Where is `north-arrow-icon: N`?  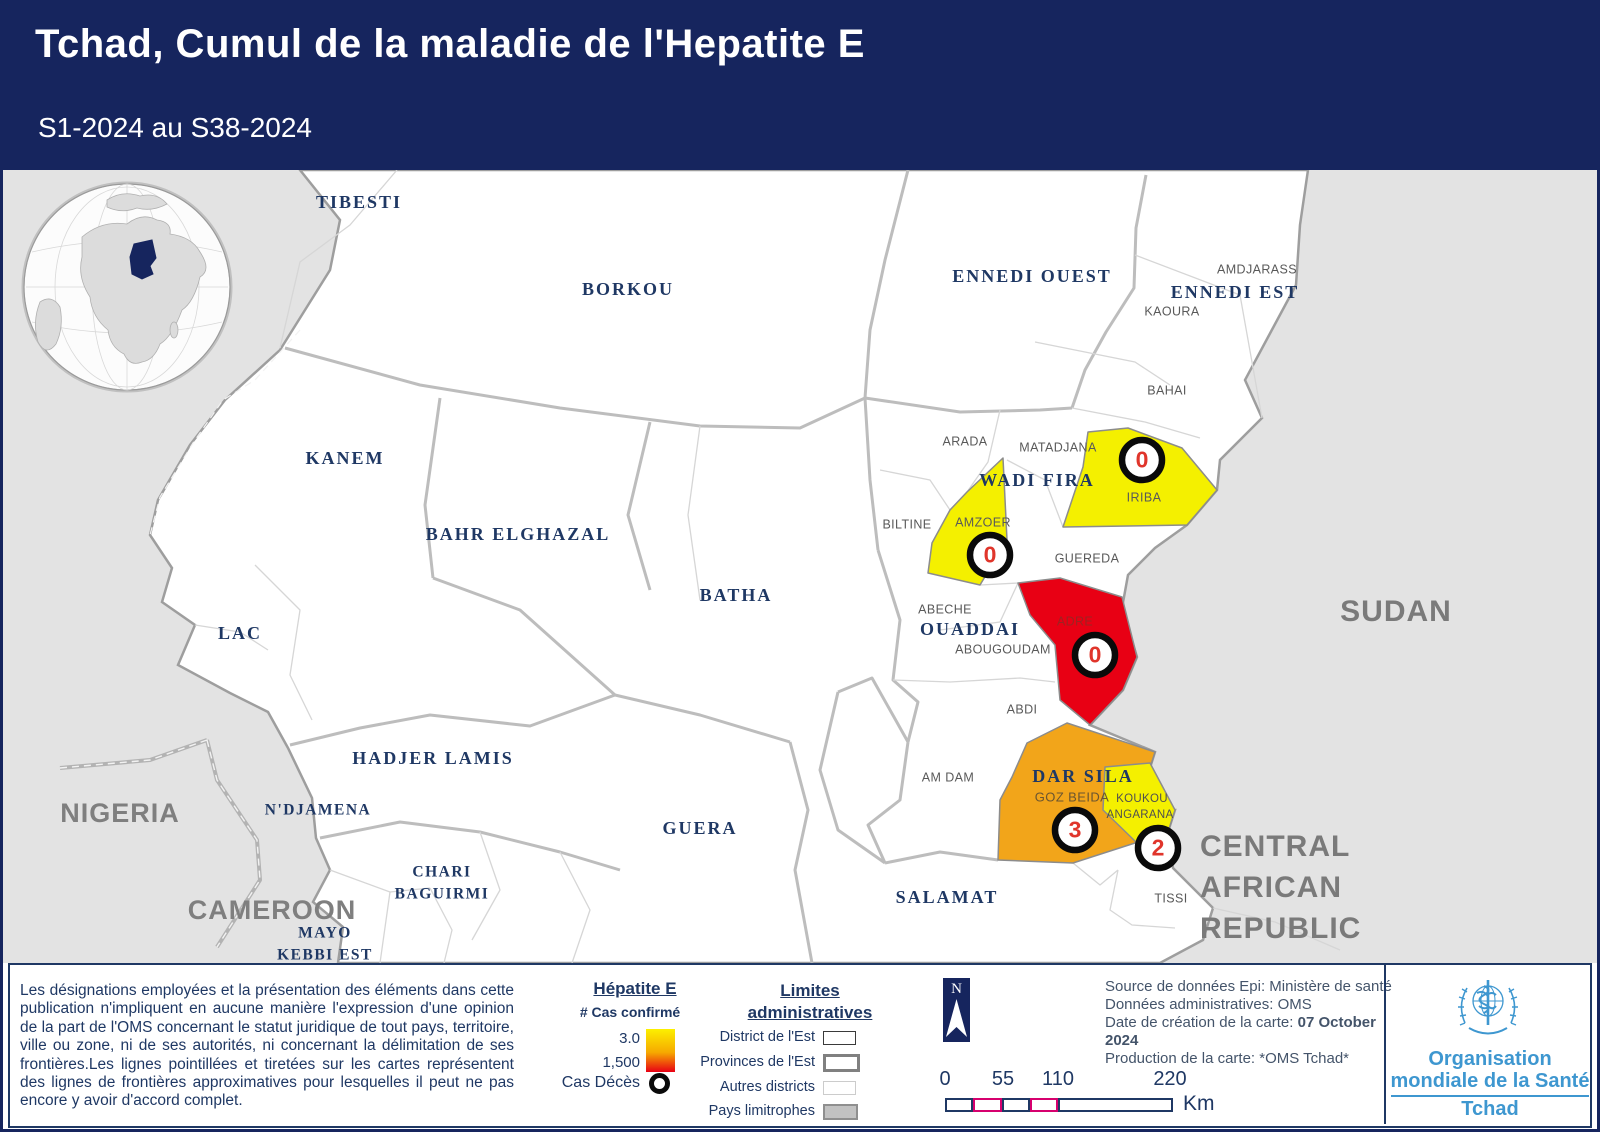
north-arrow-icon: N is located at coordinates (956, 1010).